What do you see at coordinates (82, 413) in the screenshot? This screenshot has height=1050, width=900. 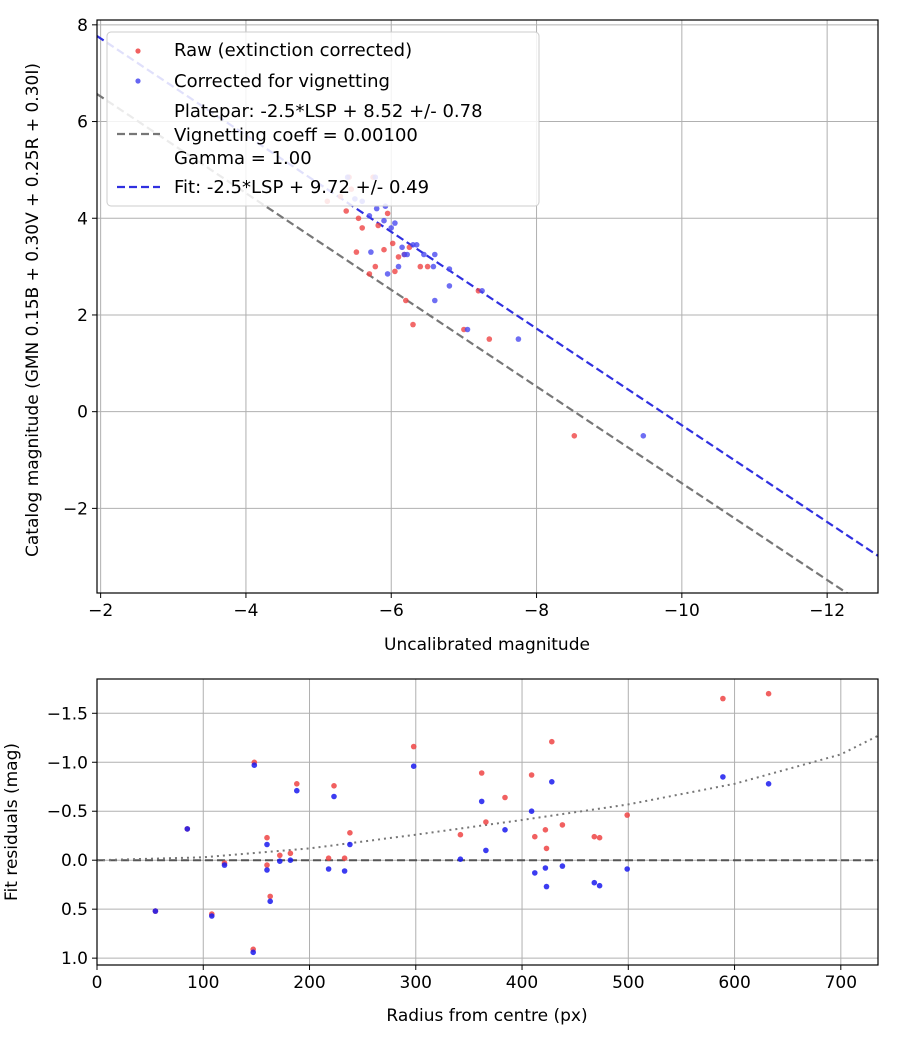 I see `y-tick-label: 0` at bounding box center [82, 413].